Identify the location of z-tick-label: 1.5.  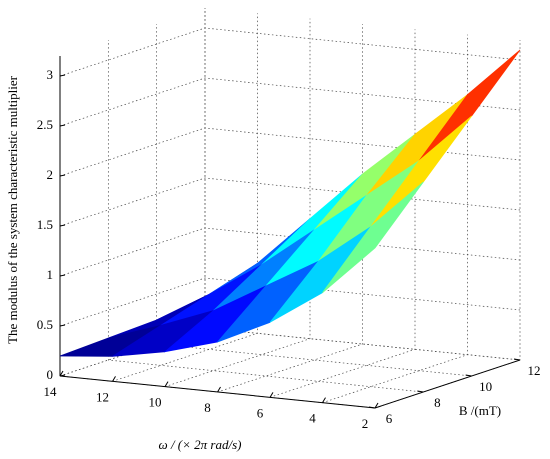
(45, 224).